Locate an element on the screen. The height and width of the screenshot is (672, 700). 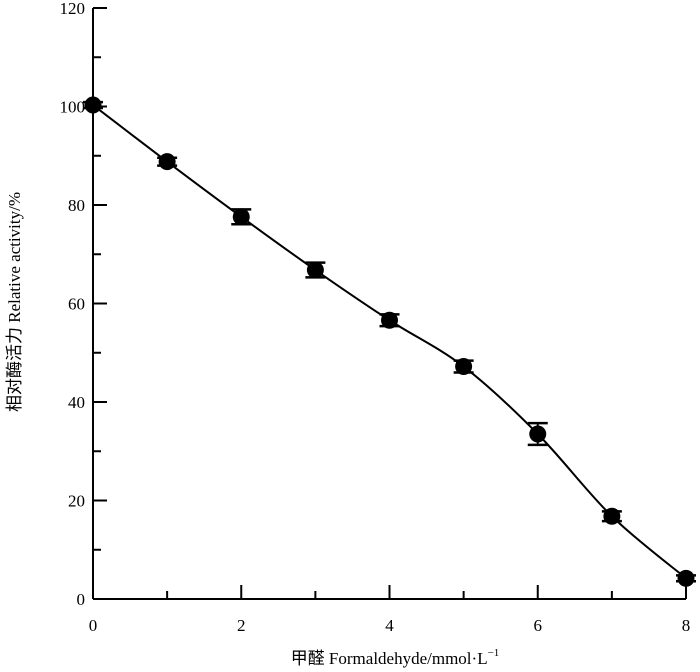
y-tick-label: 120 is located at coordinates (73, 9).